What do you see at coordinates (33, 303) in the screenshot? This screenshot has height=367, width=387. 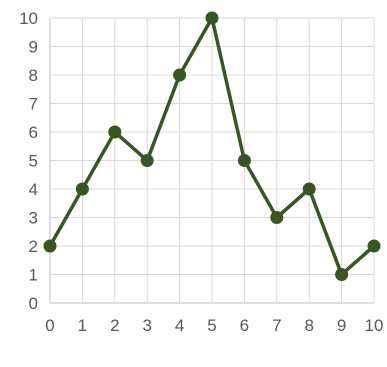 I see `y-tick-label: 0` at bounding box center [33, 303].